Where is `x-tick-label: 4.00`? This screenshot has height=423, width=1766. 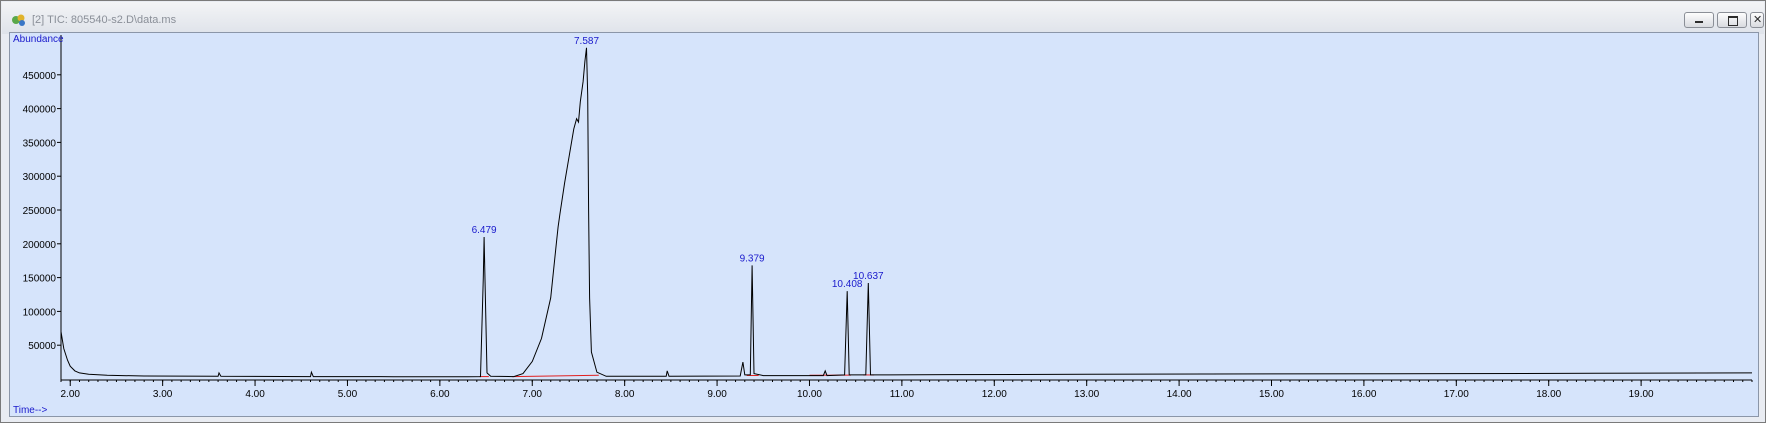
x-tick-label: 4.00 is located at coordinates (255, 394).